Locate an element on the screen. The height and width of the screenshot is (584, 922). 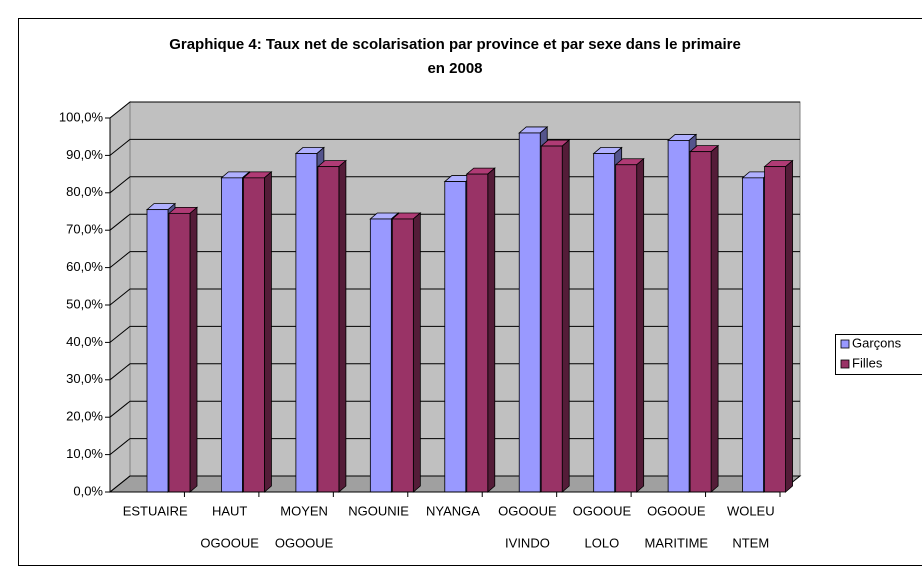
x-tick-label: NTEM is located at coordinates (750, 542).